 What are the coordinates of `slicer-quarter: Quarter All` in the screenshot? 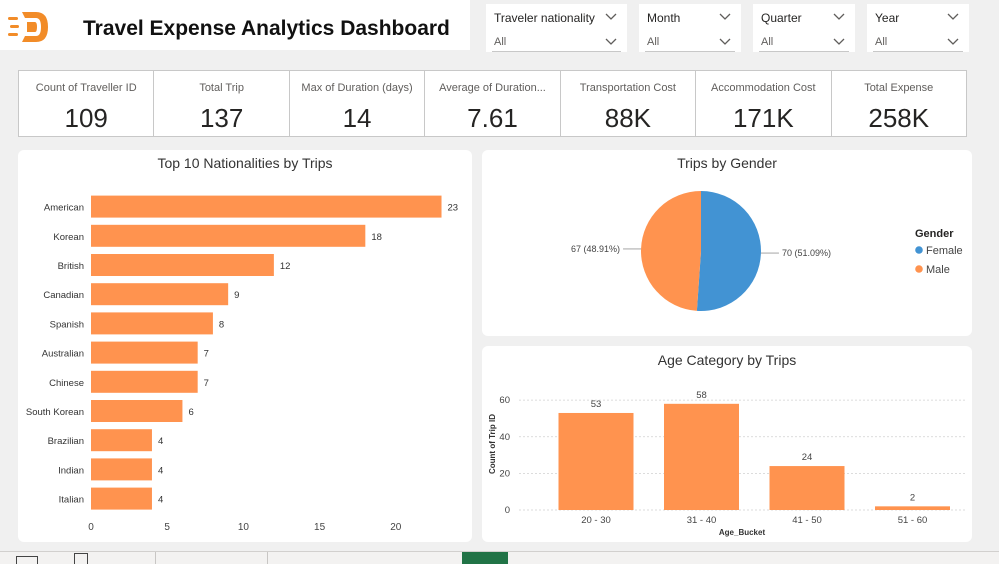 It's located at (804, 28).